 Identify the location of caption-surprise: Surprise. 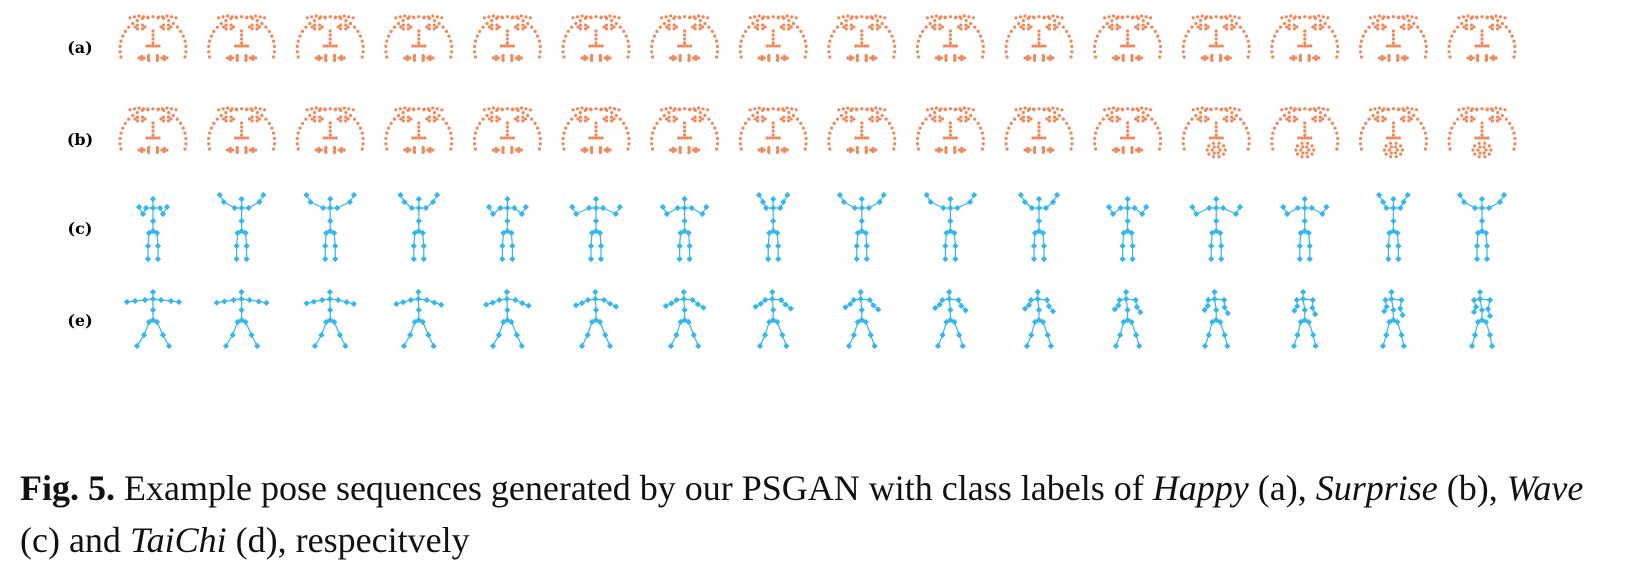
(1376, 488).